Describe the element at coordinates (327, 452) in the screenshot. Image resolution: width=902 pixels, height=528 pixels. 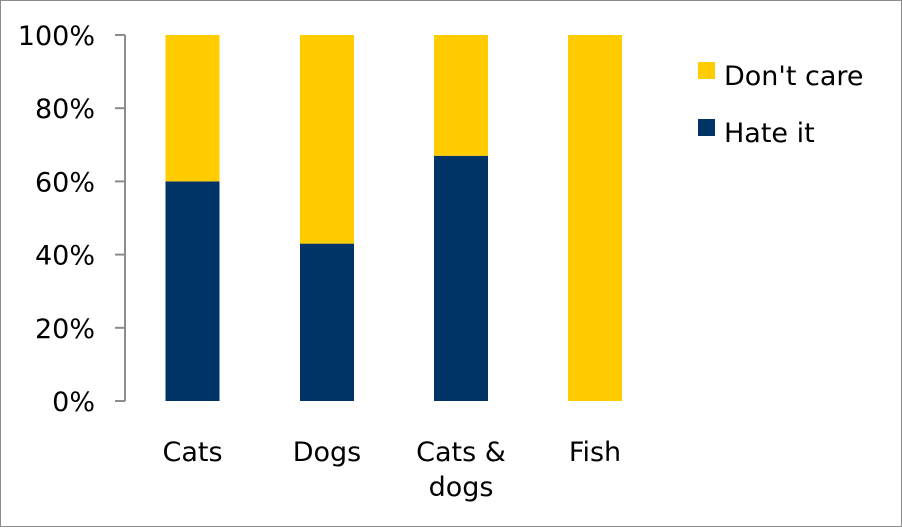
I see `x-tick-label: Dogs` at that location.